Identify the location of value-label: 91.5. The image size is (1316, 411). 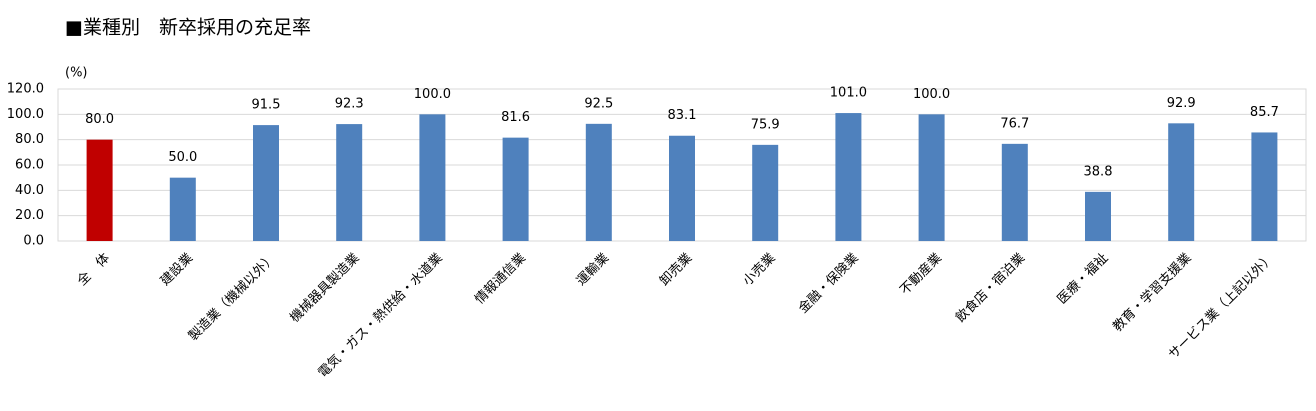
(266, 105).